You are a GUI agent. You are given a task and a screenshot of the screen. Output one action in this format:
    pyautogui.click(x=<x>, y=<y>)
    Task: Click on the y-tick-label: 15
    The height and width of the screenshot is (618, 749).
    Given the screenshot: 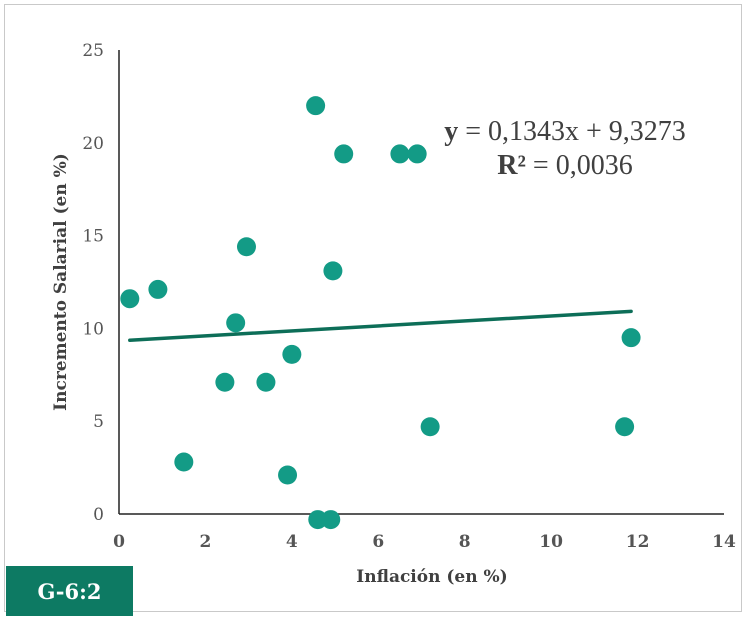 What is the action you would take?
    pyautogui.click(x=93, y=237)
    